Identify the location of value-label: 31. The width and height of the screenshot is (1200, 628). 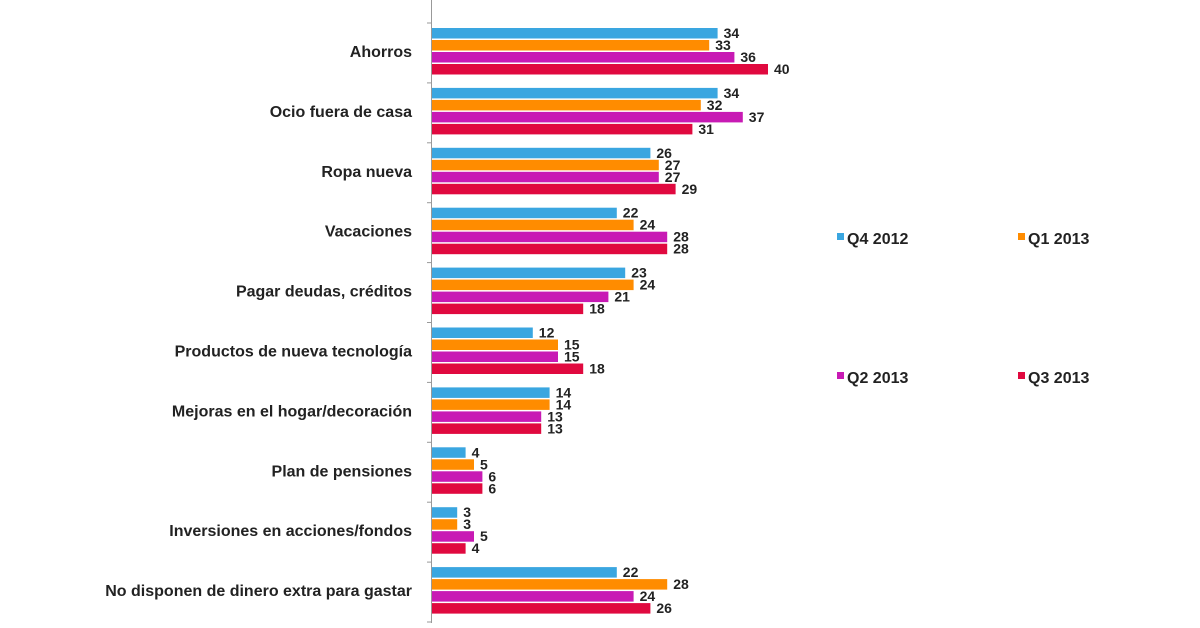
(706, 129).